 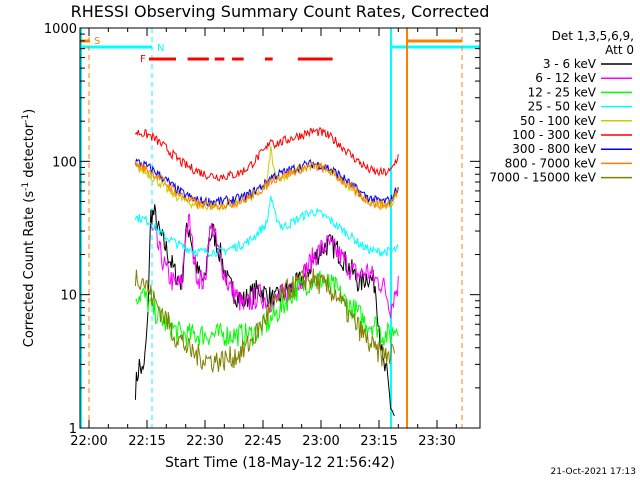 What do you see at coordinates (542, 178) in the screenshot?
I see `legend-entry-label: 7000 - 15000 keV` at bounding box center [542, 178].